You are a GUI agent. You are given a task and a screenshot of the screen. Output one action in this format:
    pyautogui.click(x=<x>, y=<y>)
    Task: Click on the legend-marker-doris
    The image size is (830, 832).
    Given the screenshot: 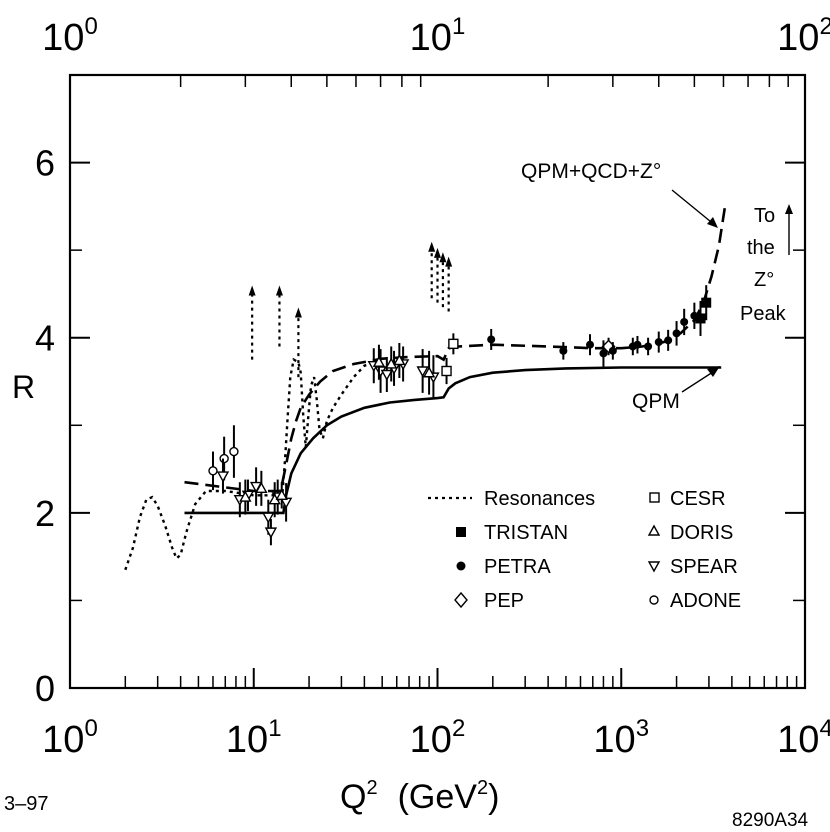 What is the action you would take?
    pyautogui.click(x=654, y=530)
    